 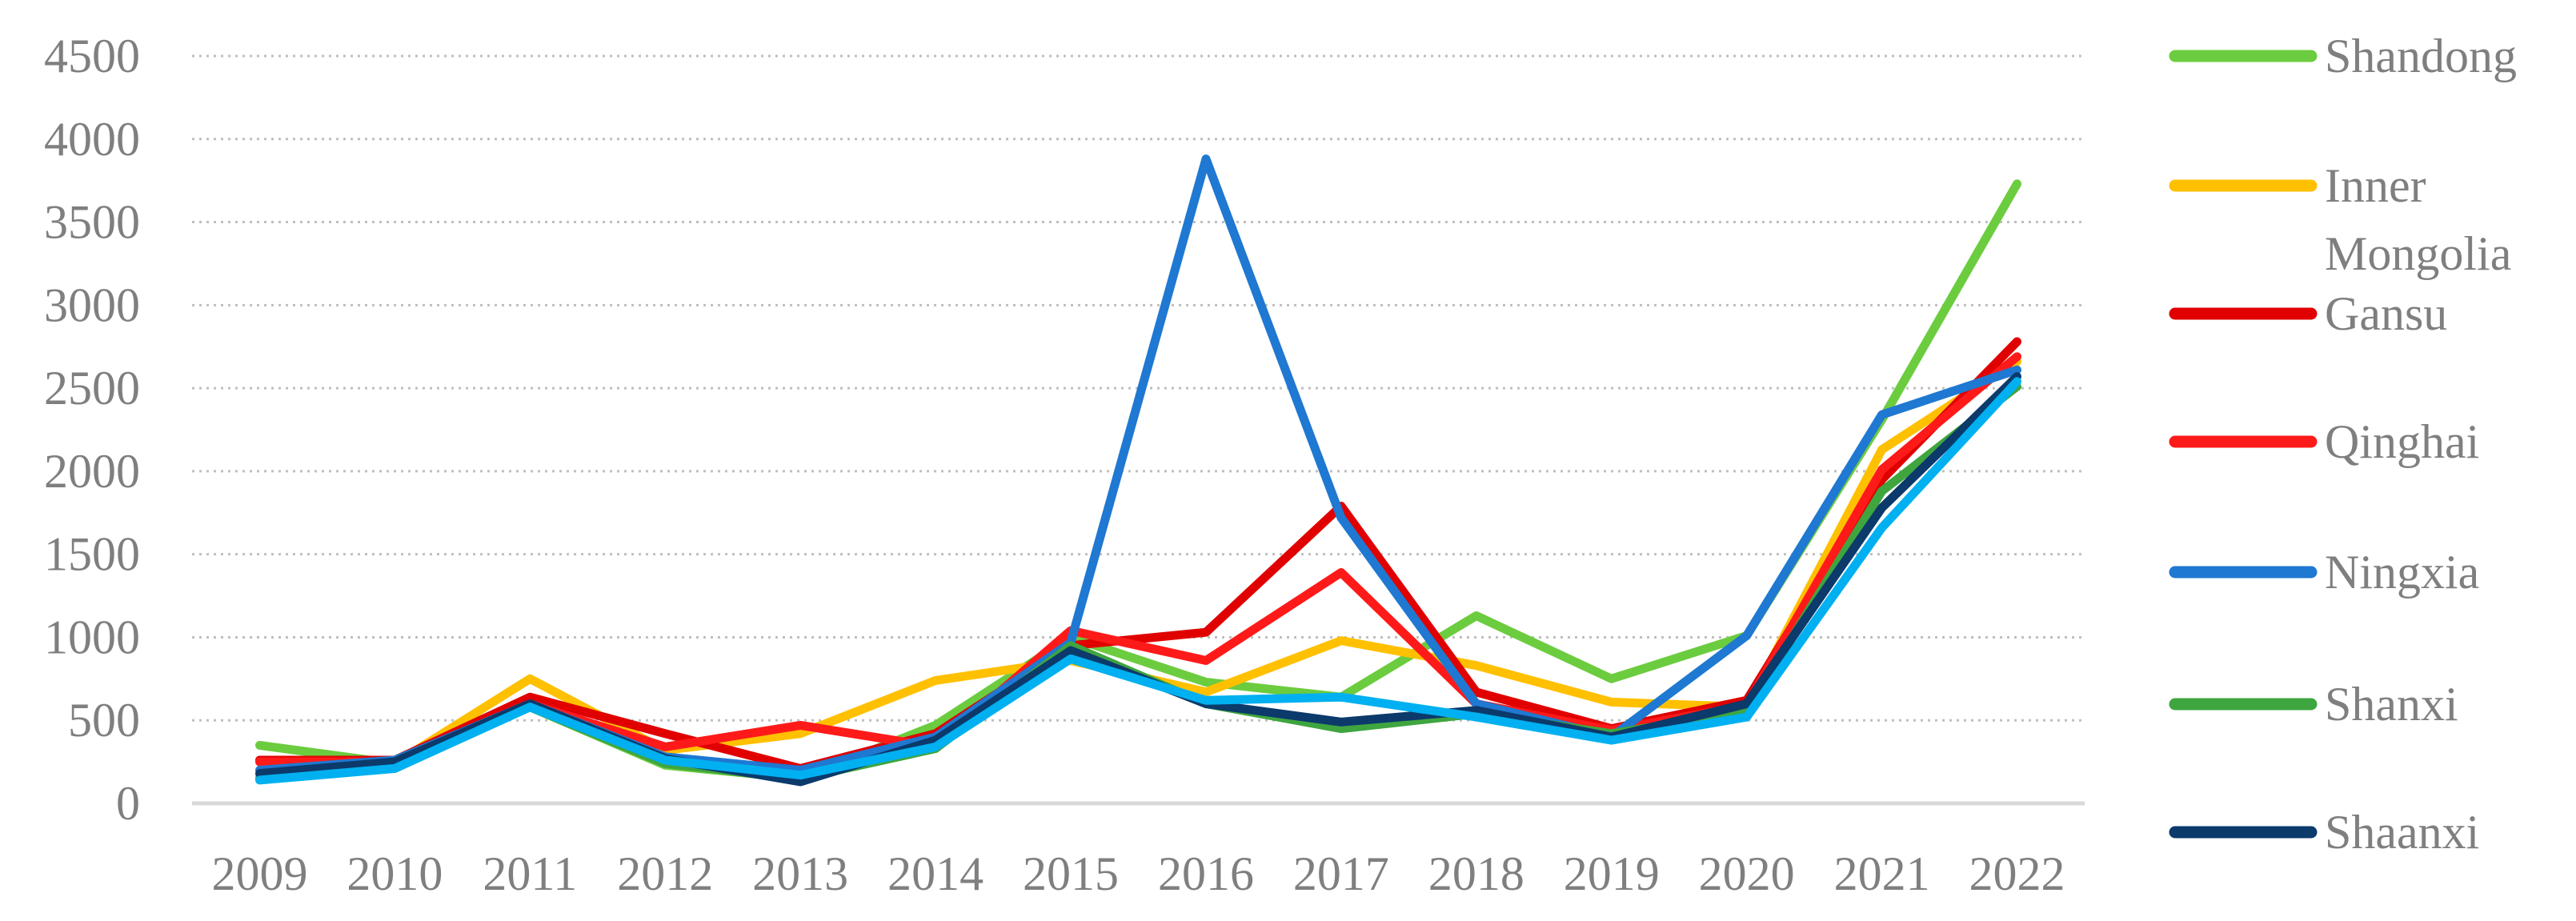 I want to click on y-tick-label: 3000, so click(x=92, y=304).